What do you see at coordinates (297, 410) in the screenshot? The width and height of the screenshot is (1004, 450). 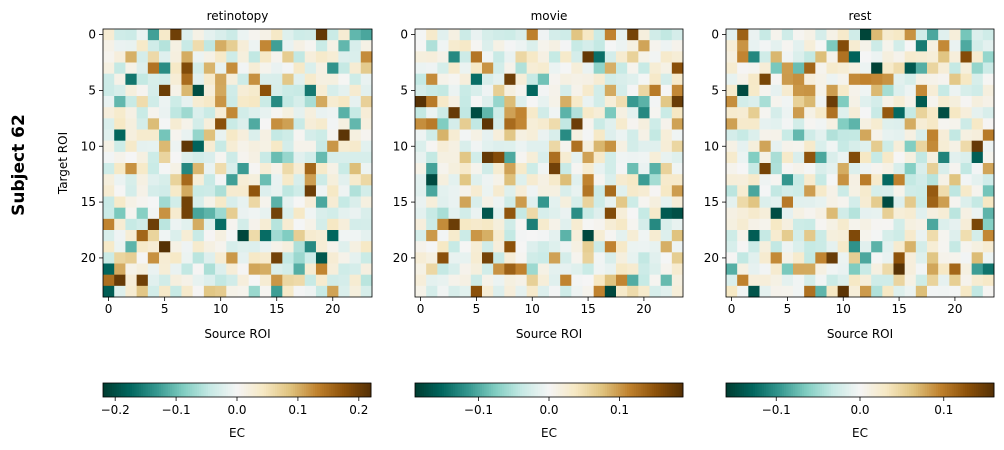 I see `colorbar-tick-label: 0.1` at bounding box center [297, 410].